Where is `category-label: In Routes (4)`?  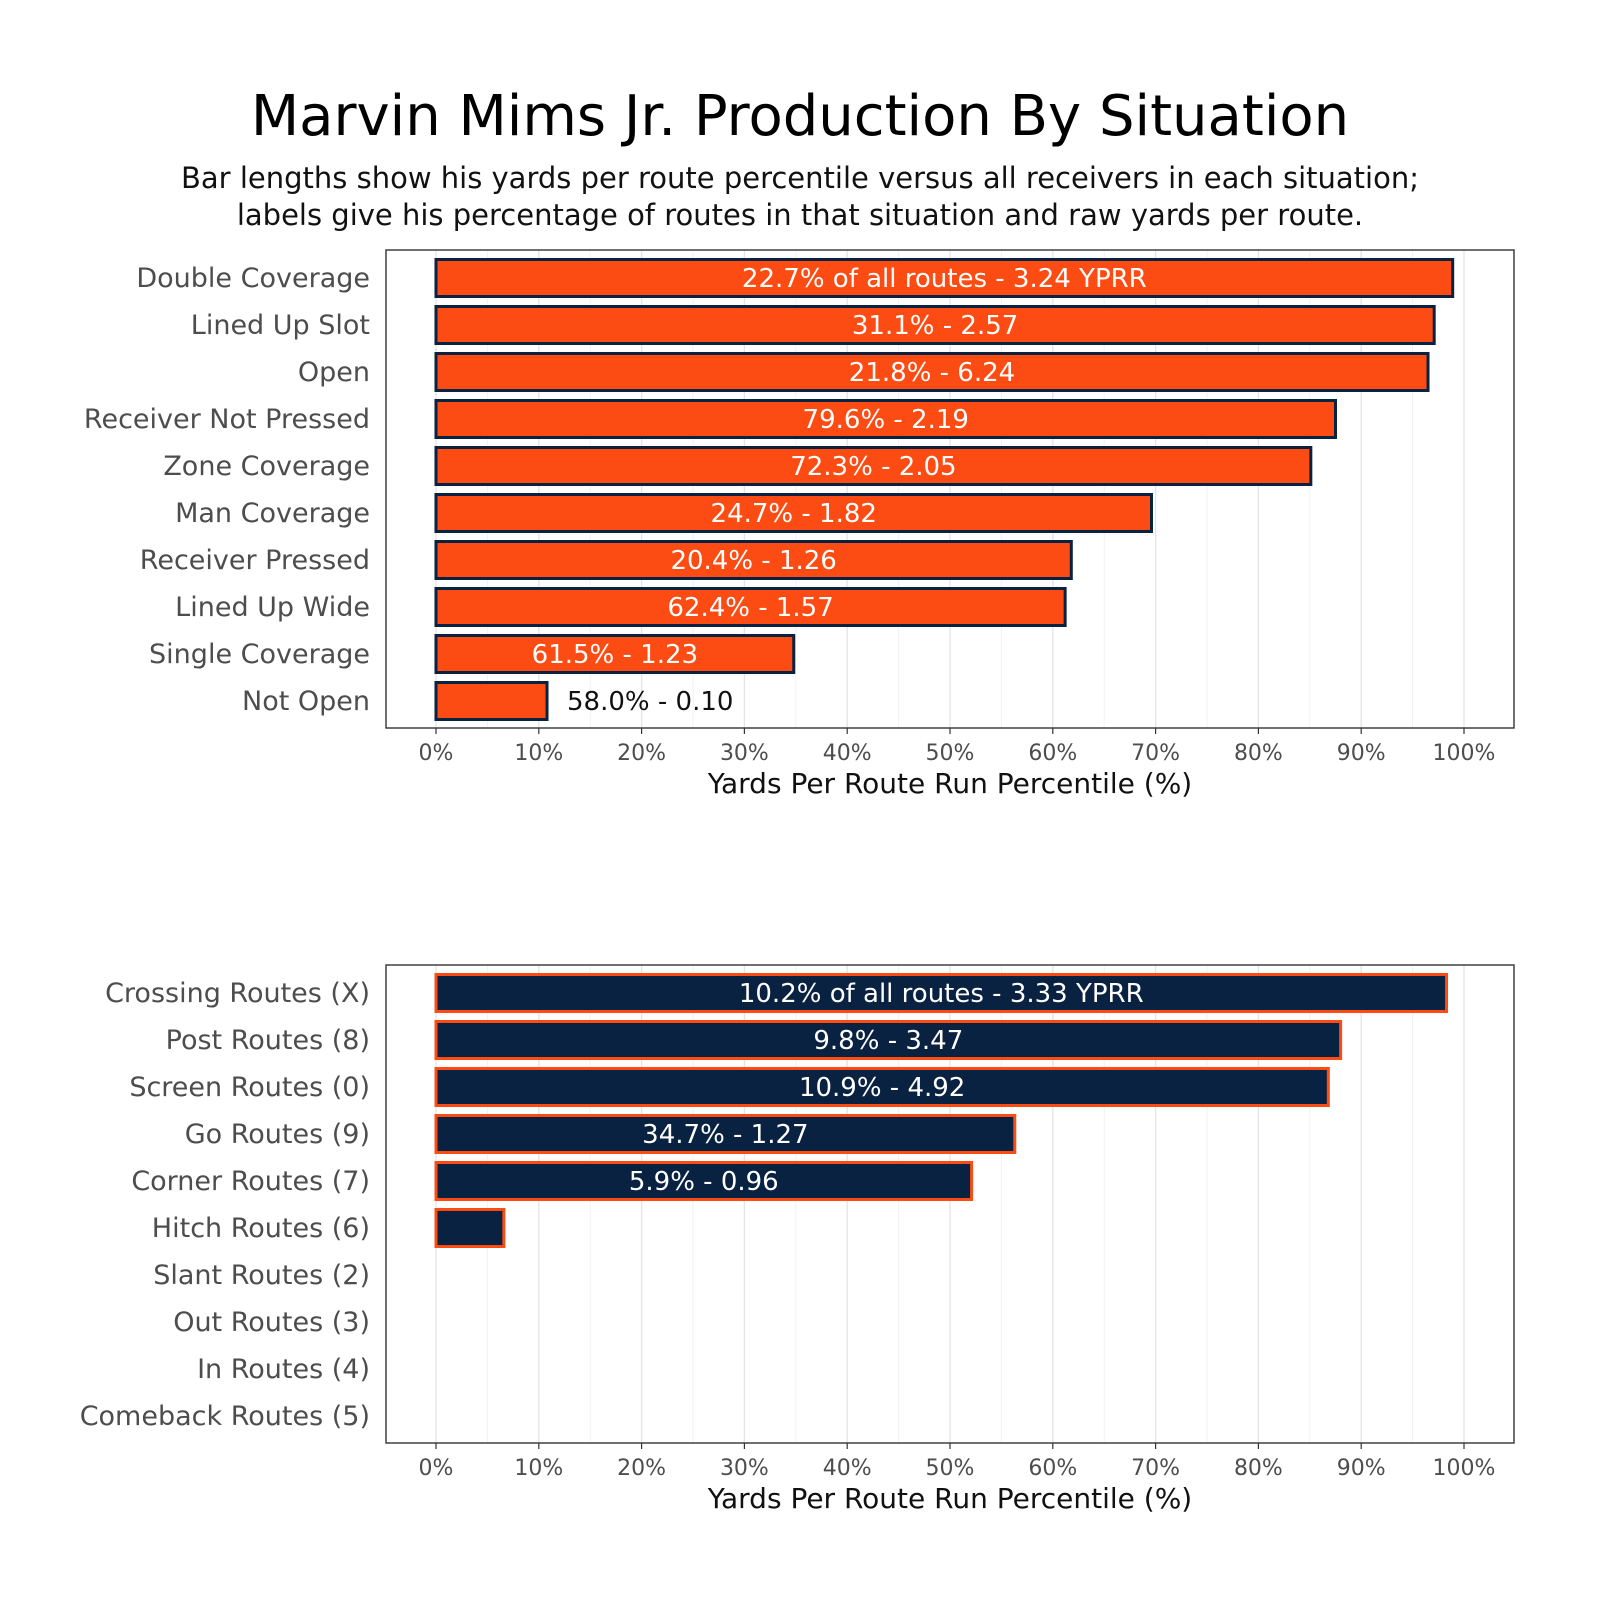 category-label: In Routes (4) is located at coordinates (283, 1369).